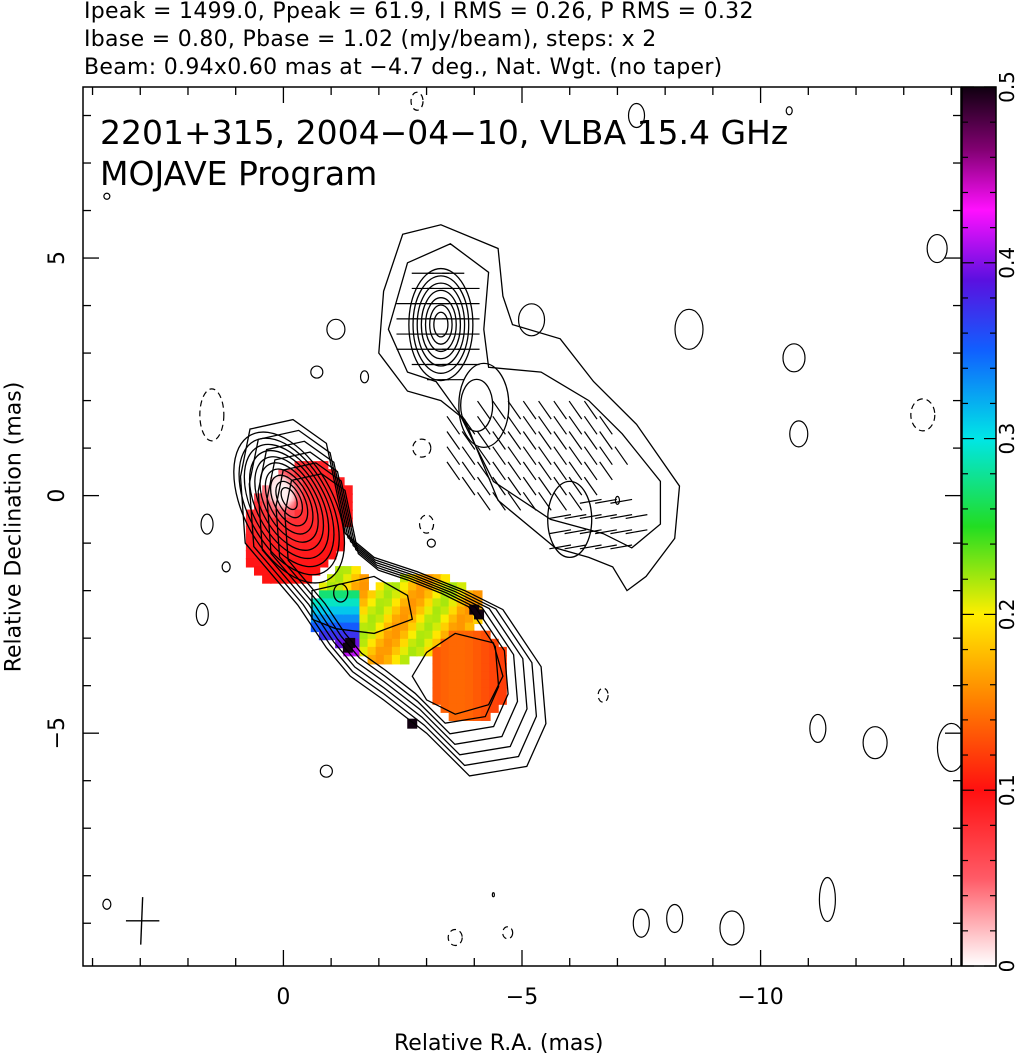  What do you see at coordinates (1007, 614) in the screenshot?
I see `colorbar-tick-label: 0.2` at bounding box center [1007, 614].